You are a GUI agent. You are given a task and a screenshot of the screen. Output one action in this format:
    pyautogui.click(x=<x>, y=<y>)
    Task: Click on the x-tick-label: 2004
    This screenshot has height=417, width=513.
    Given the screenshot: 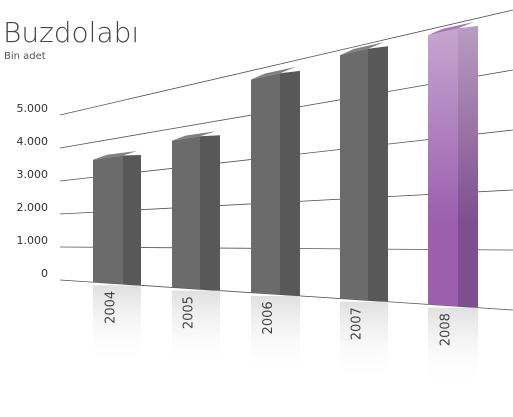 What is the action you would take?
    pyautogui.click(x=111, y=307)
    